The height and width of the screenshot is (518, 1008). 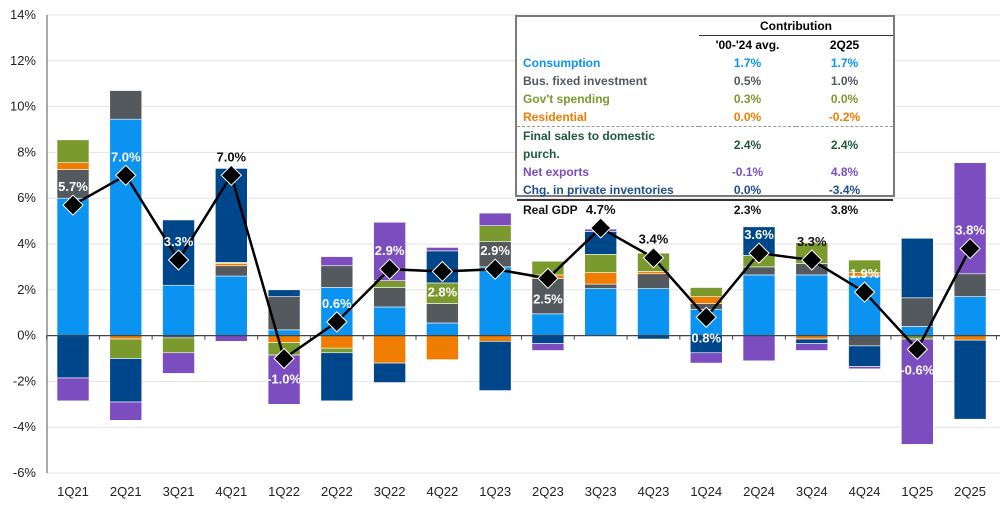 I want to click on x-tick-label: 3Q24, so click(x=812, y=491).